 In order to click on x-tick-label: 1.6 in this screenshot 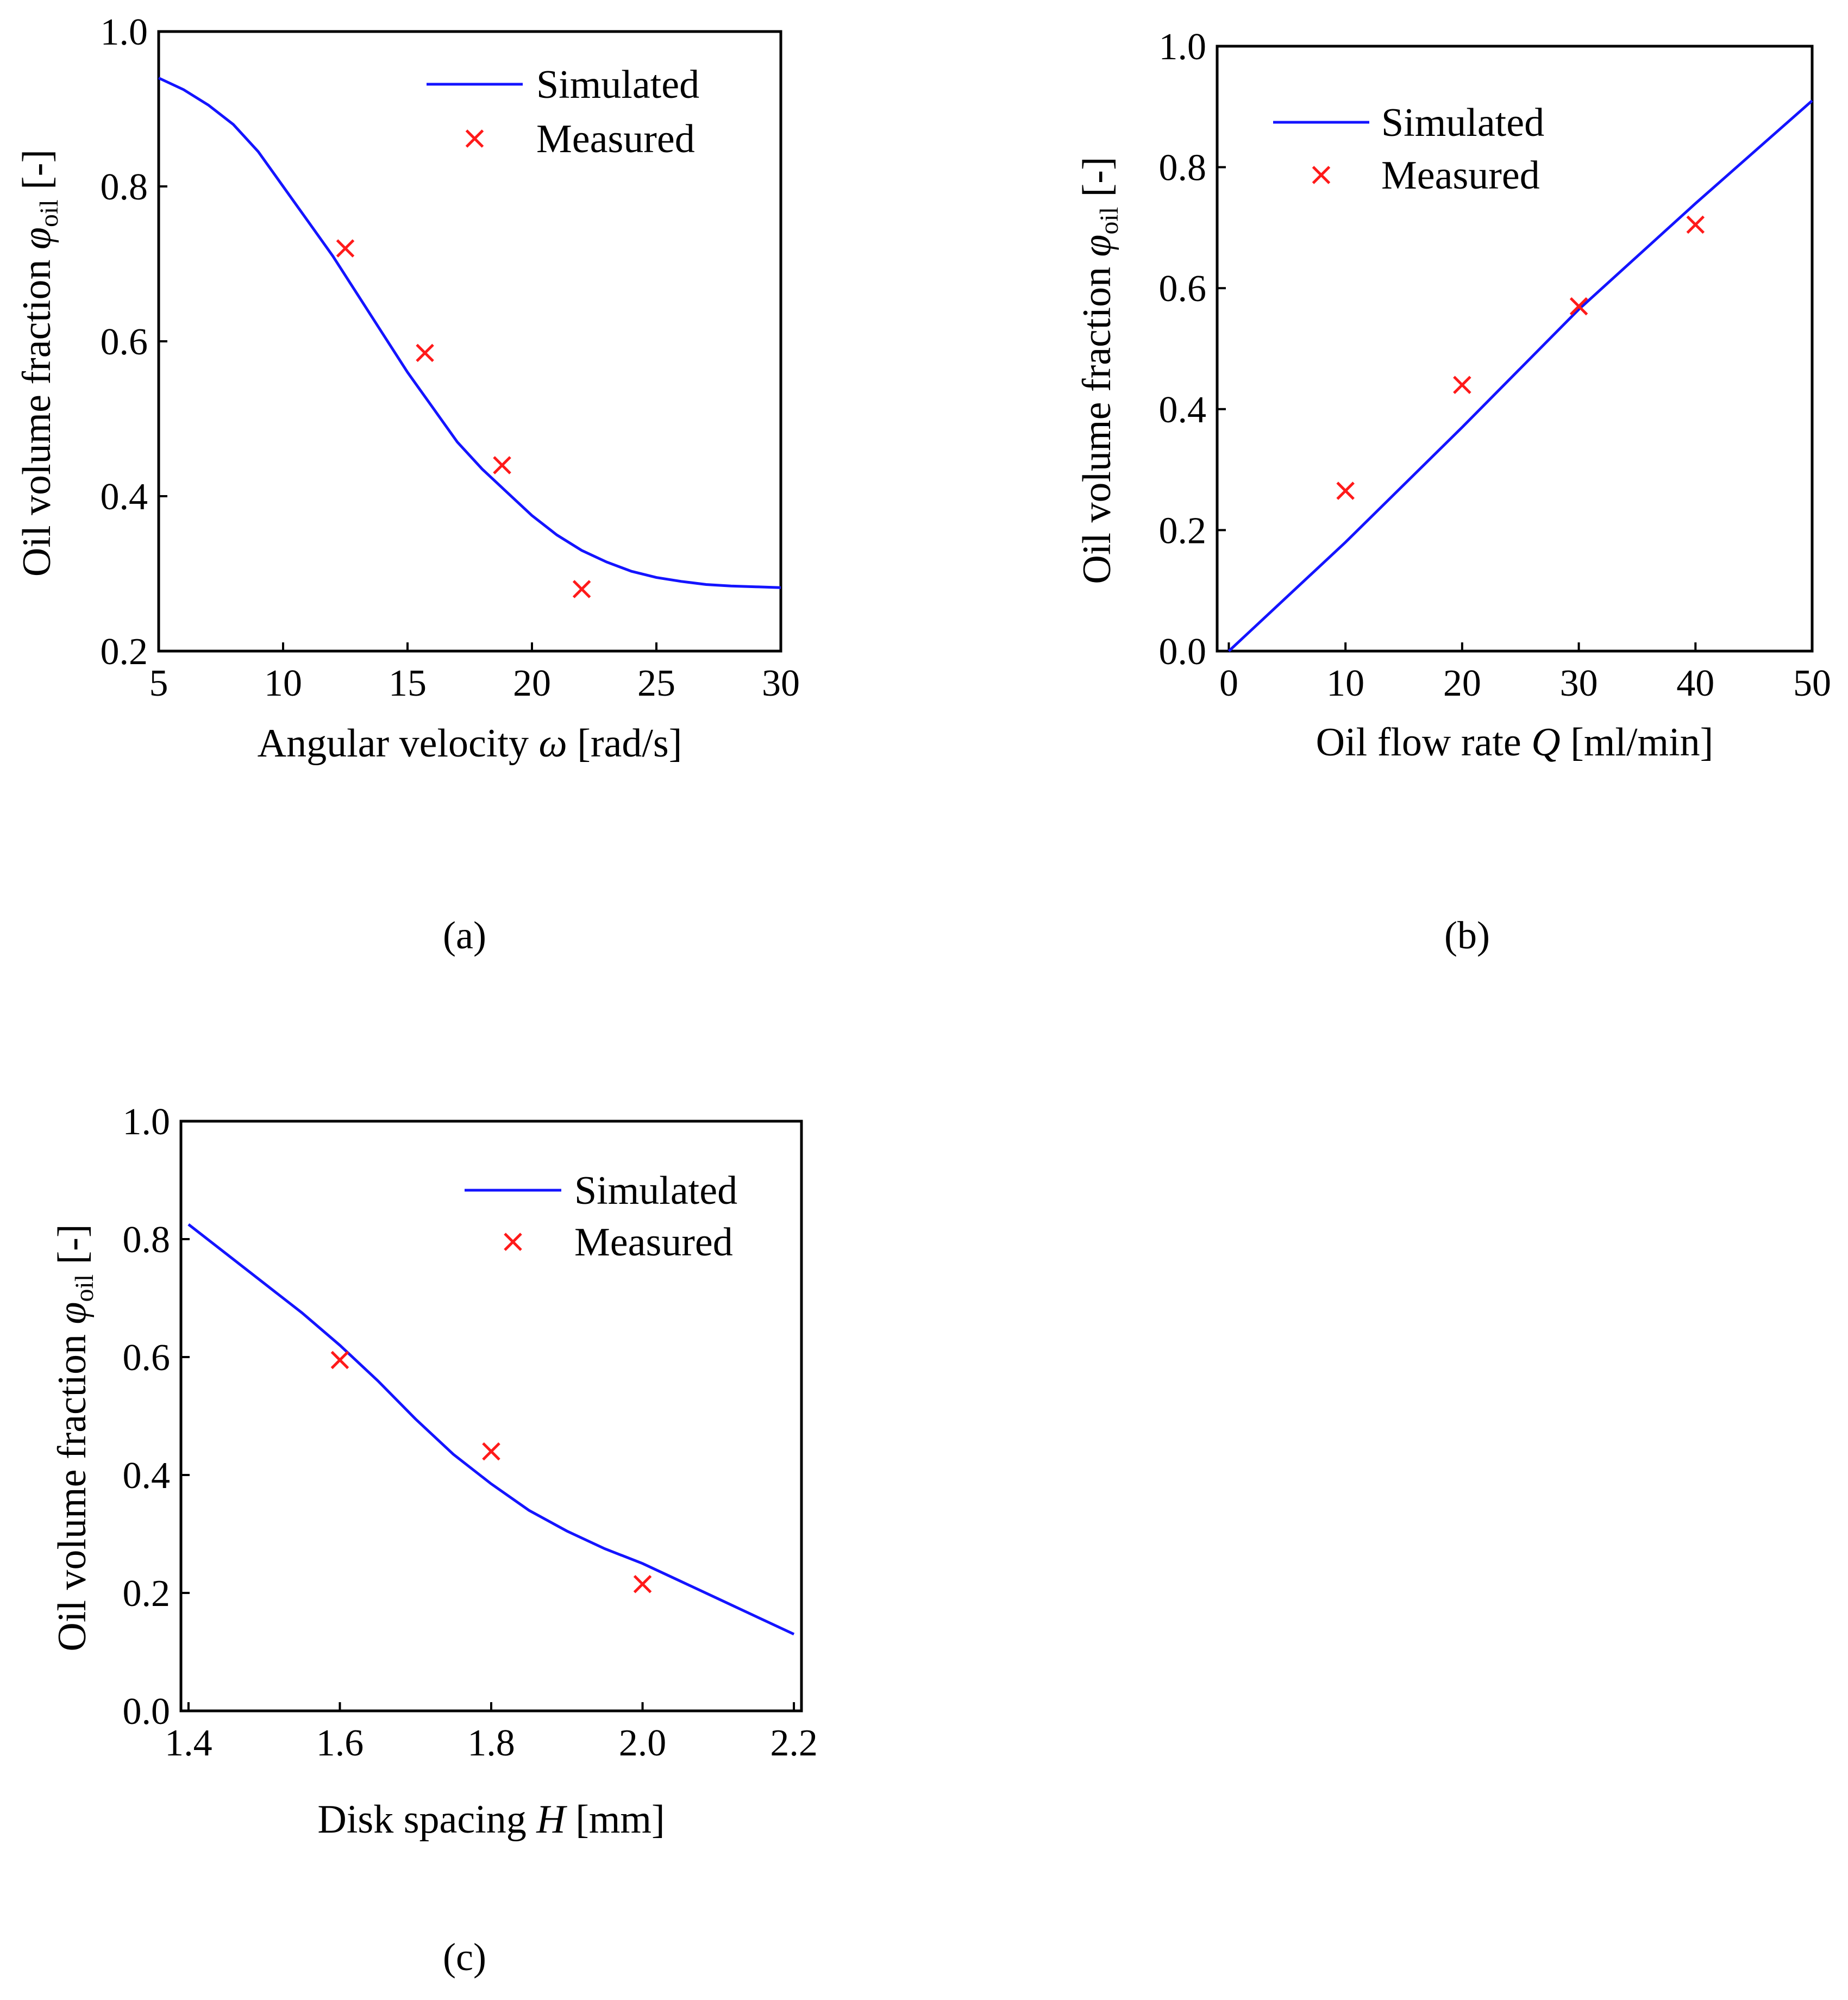, I will do `click(340, 1743)`.